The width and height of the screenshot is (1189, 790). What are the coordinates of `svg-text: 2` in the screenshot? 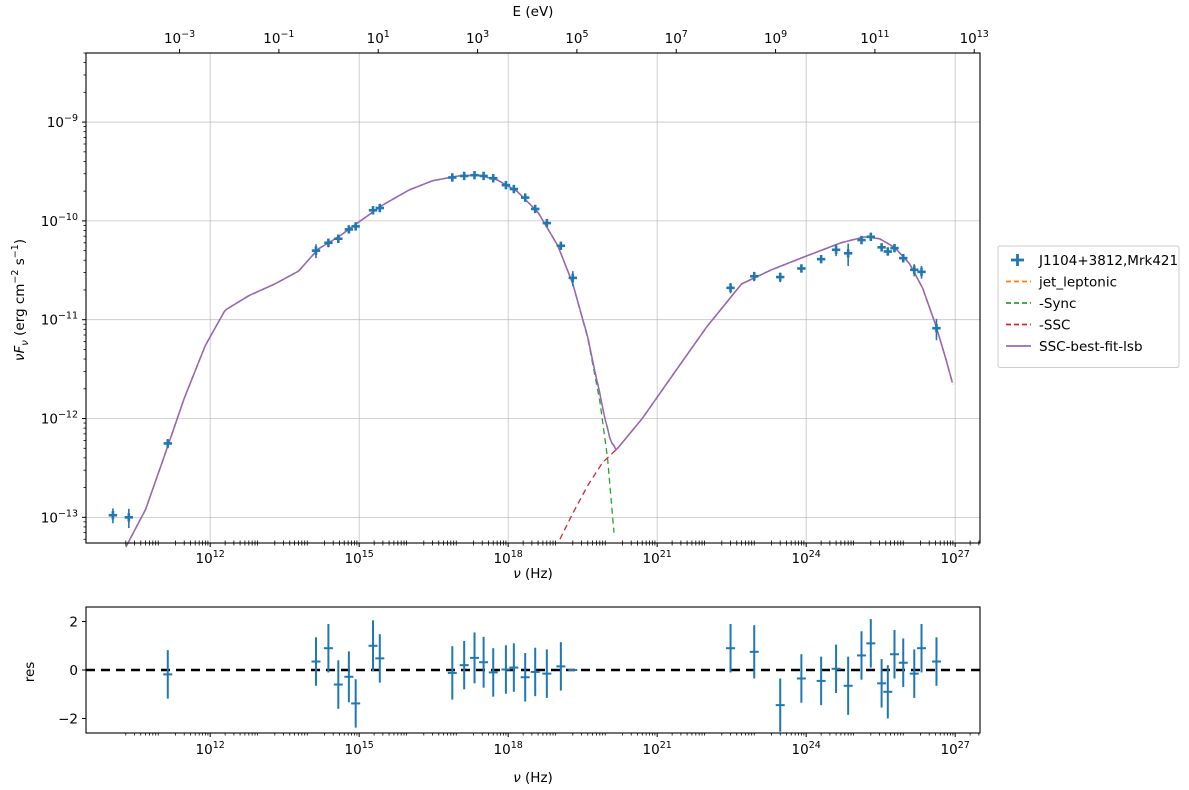 It's located at (73, 623).